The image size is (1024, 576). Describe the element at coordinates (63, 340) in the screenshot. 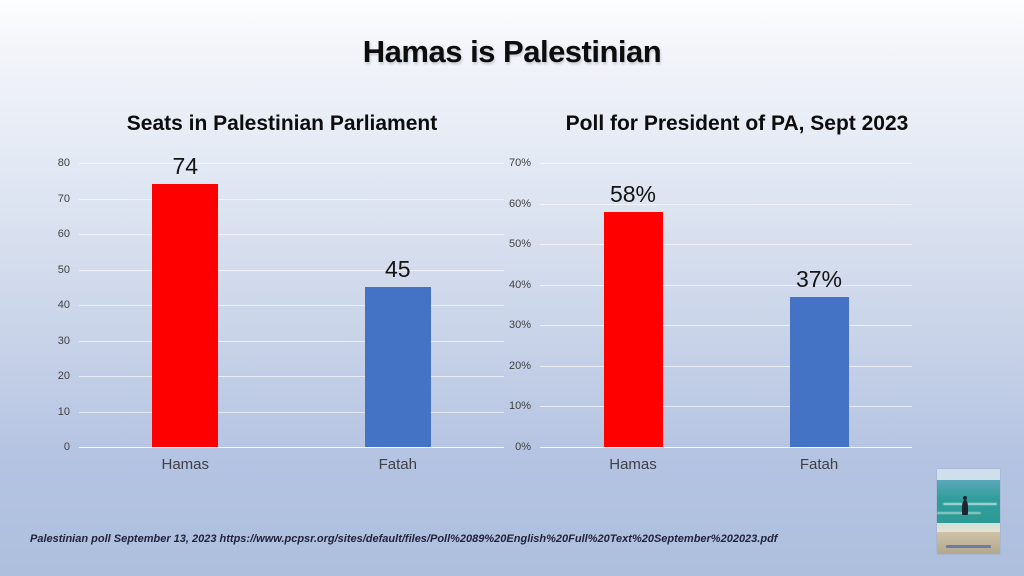

I see `y-tick-label: 30` at that location.